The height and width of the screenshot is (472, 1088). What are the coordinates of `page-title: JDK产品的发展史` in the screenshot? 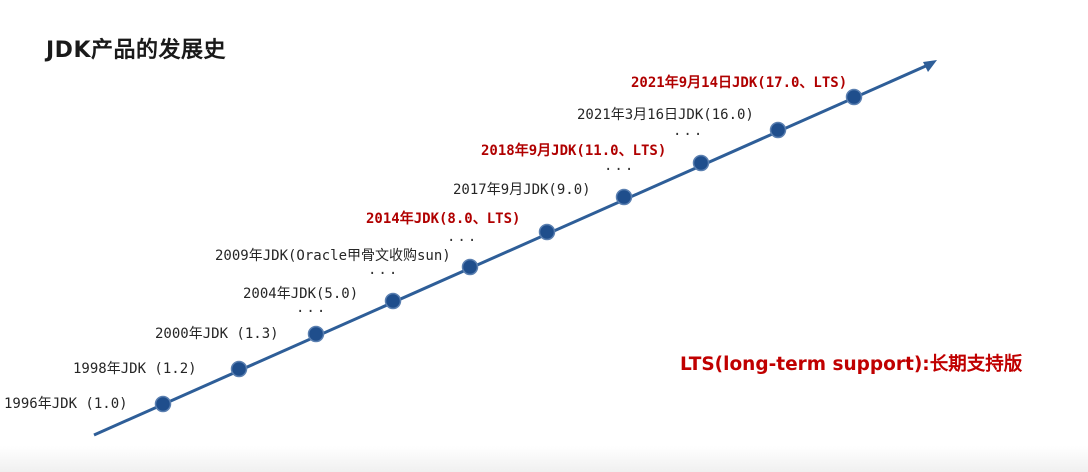 It's located at (136, 50).